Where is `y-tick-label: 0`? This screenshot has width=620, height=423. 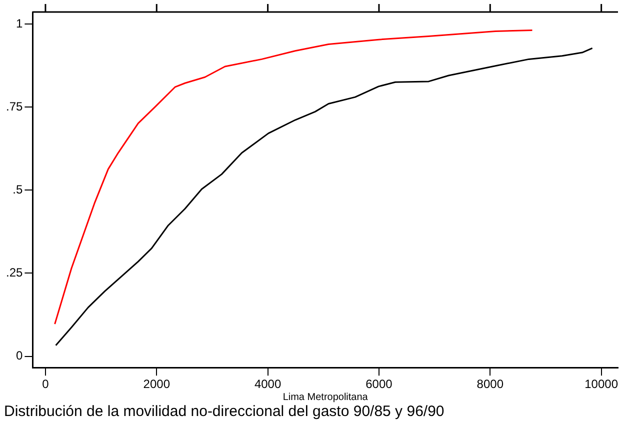 y-tick-label: 0 is located at coordinates (19, 355).